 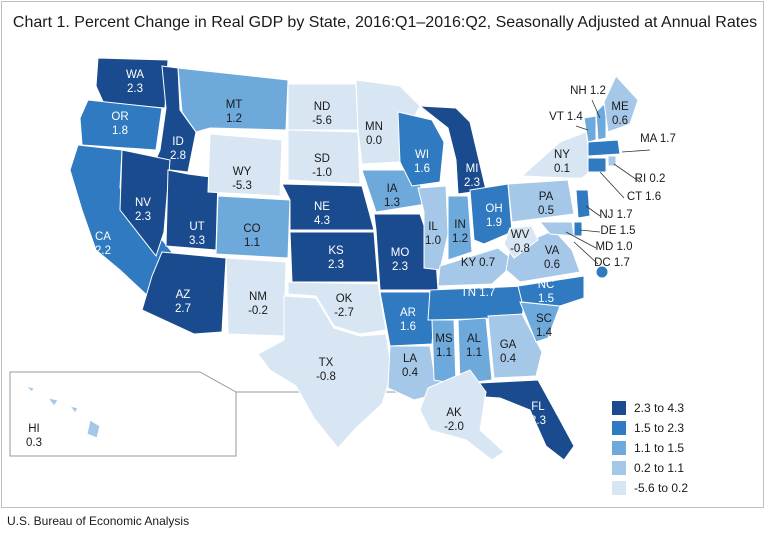 I want to click on state-nv, so click(x=145, y=203).